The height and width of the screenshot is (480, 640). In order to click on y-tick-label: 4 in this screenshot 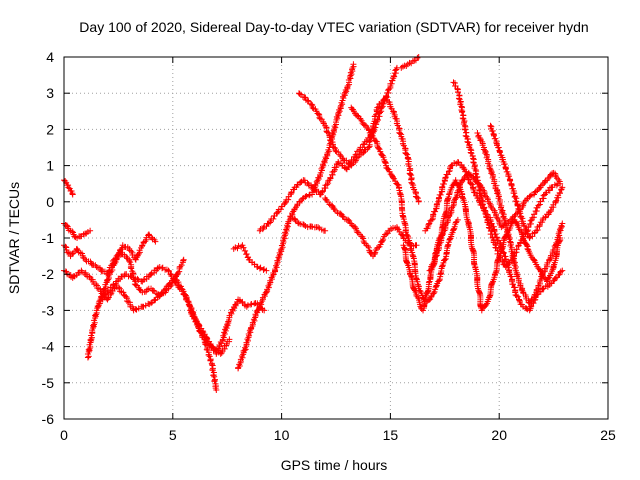, I will do `click(50, 57)`.